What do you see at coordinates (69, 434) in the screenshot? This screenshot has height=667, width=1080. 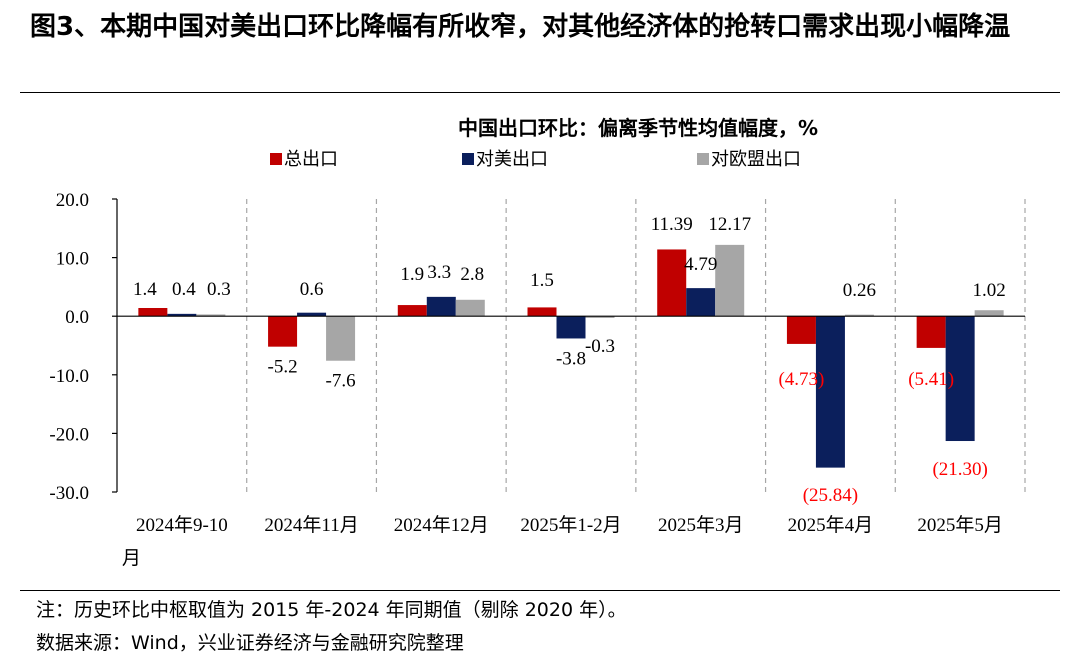 I see `y-tick-label: -20.0` at bounding box center [69, 434].